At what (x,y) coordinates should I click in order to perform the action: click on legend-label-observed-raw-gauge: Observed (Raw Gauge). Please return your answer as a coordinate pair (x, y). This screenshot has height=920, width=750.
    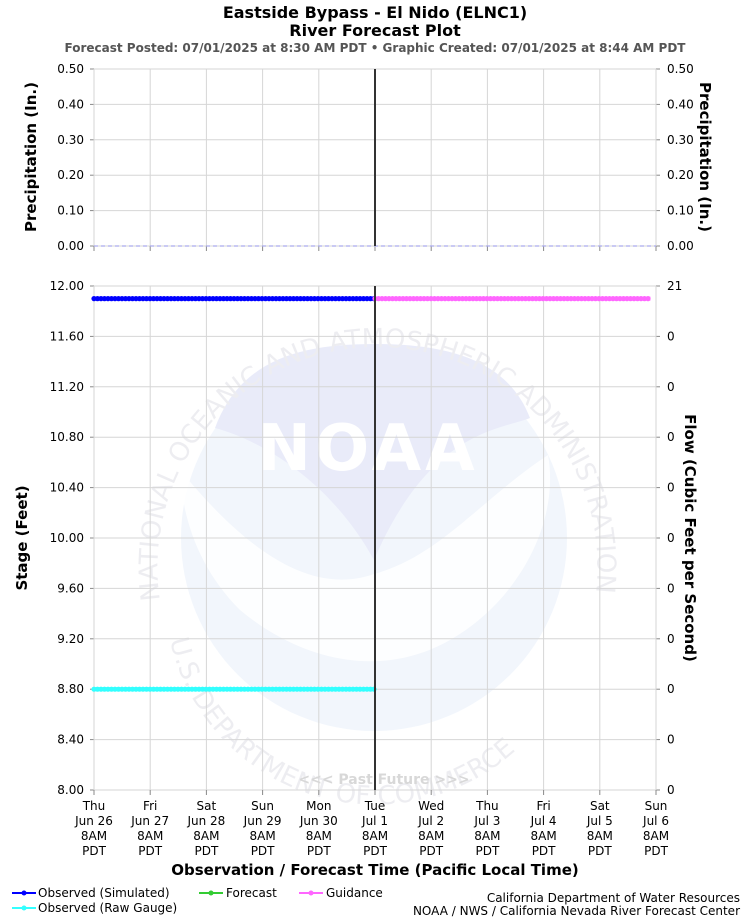
    Looking at the image, I should click on (107, 908).